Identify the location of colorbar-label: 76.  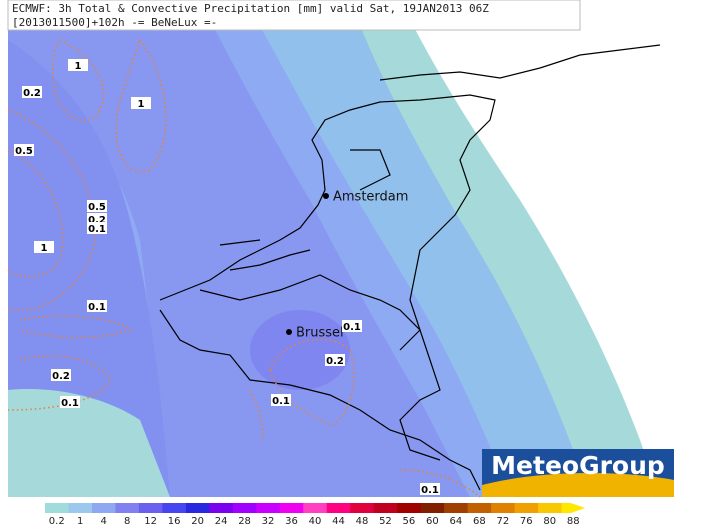
(526, 521).